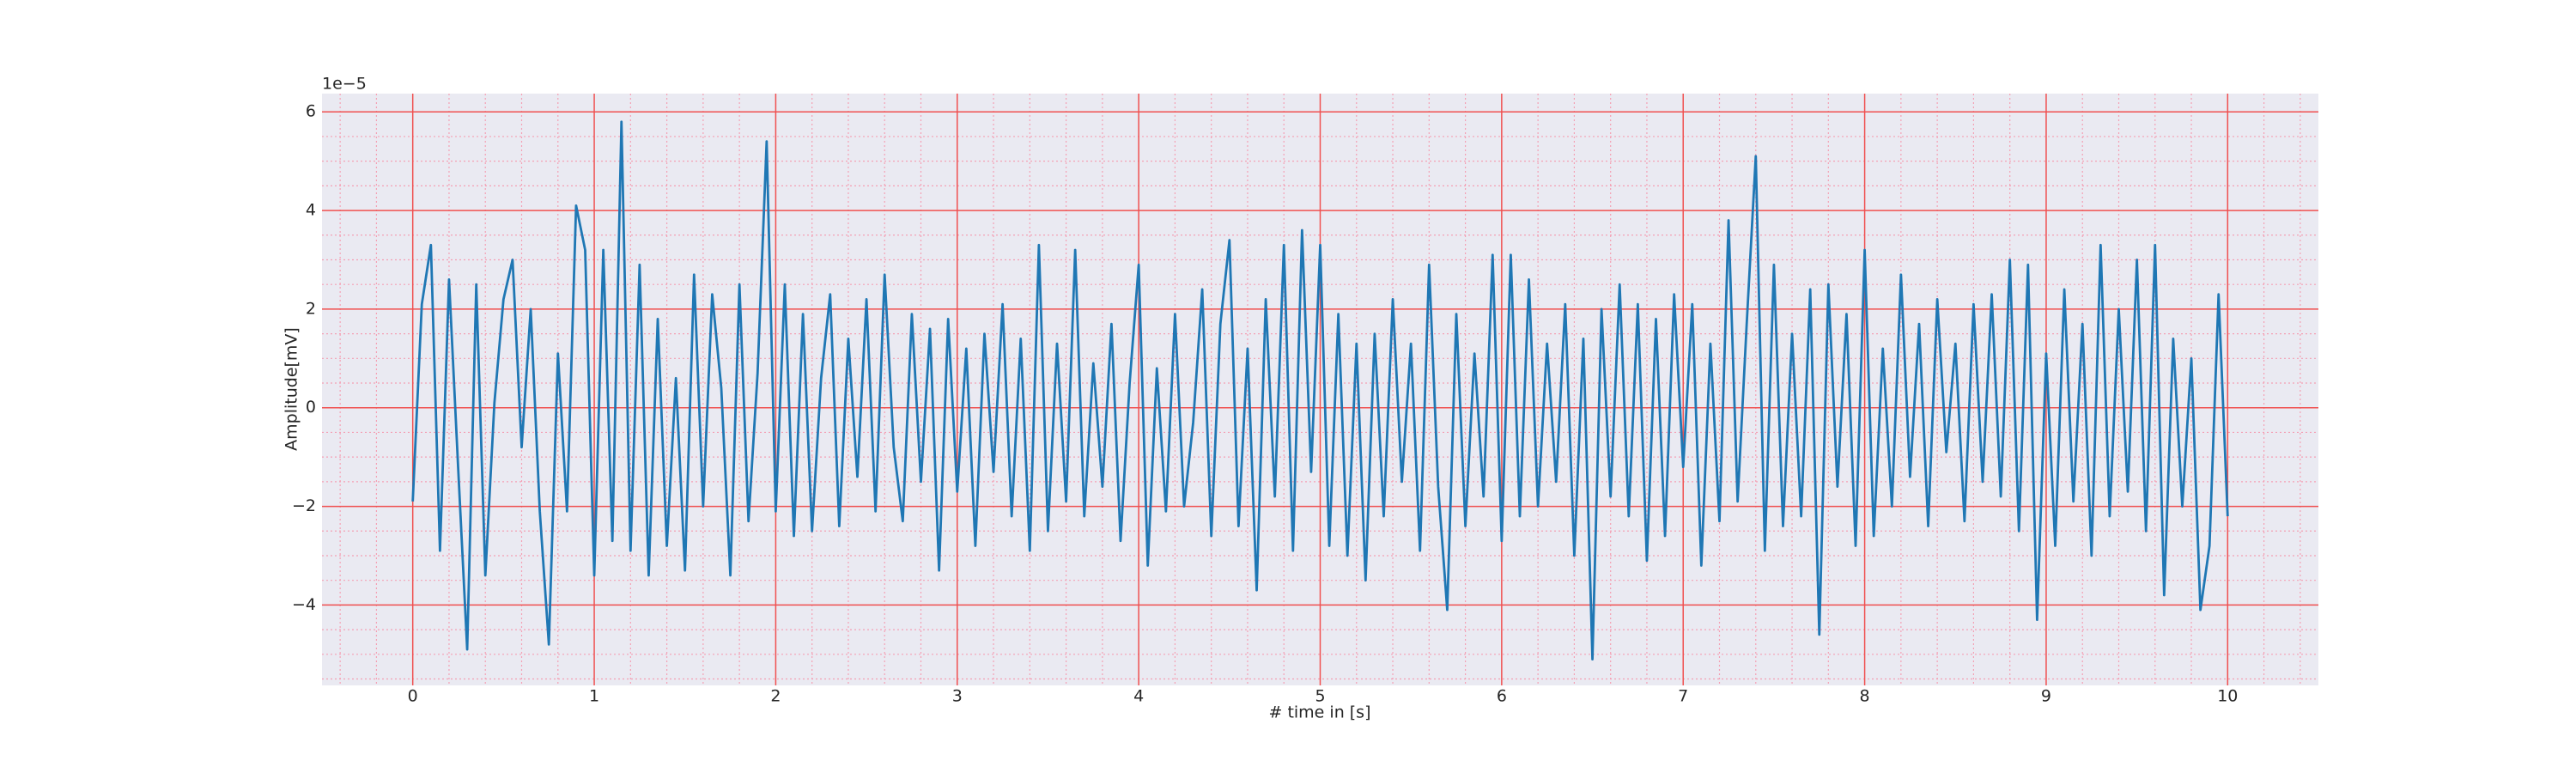 This screenshot has width=2576, height=773. Describe the element at coordinates (1138, 696) in the screenshot. I see `x-tick-label: 4` at that location.